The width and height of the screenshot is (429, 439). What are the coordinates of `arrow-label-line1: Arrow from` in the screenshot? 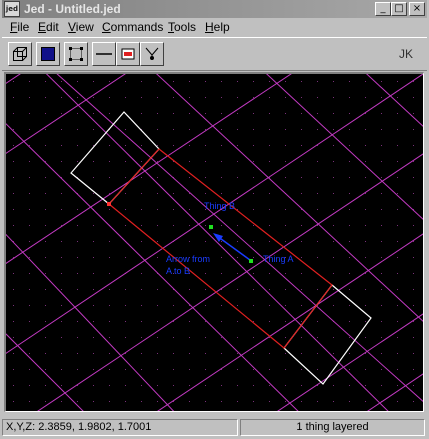 It's located at (188, 259).